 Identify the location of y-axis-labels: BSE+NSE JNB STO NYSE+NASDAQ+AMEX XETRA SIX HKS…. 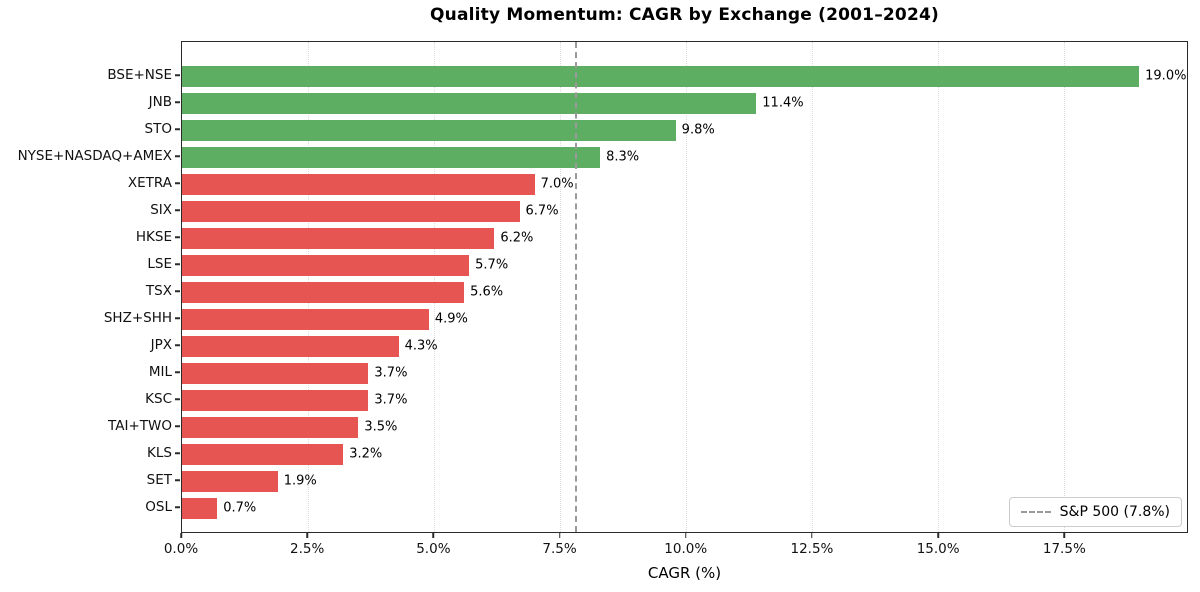
(86, 287).